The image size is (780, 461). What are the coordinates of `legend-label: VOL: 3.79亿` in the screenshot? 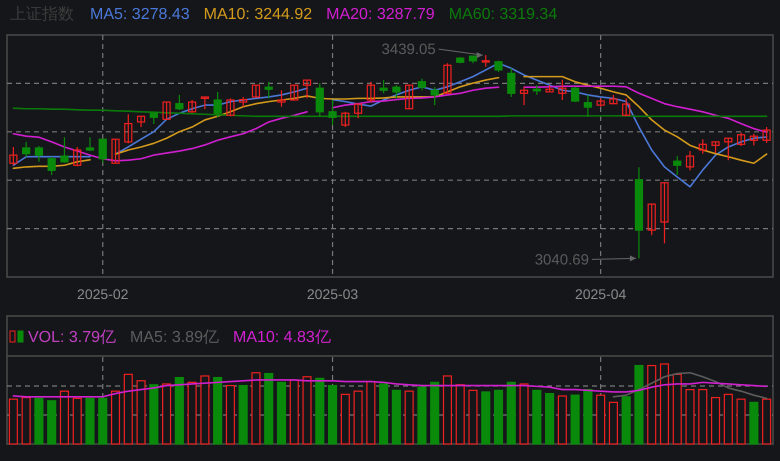 It's located at (72, 337).